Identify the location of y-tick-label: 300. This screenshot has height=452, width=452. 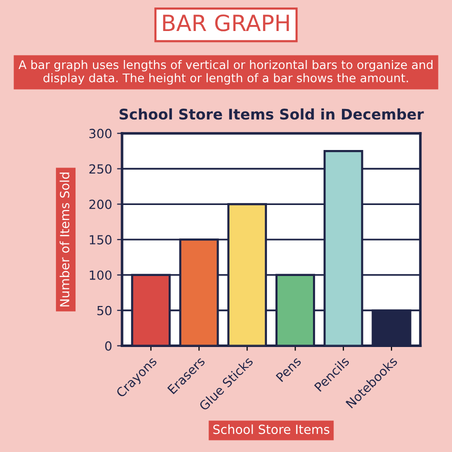
(100, 133).